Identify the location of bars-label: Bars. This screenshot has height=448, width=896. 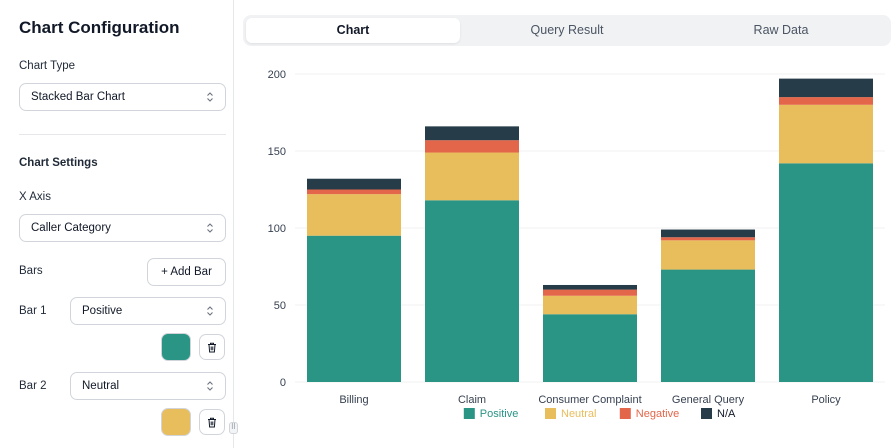
(31, 271).